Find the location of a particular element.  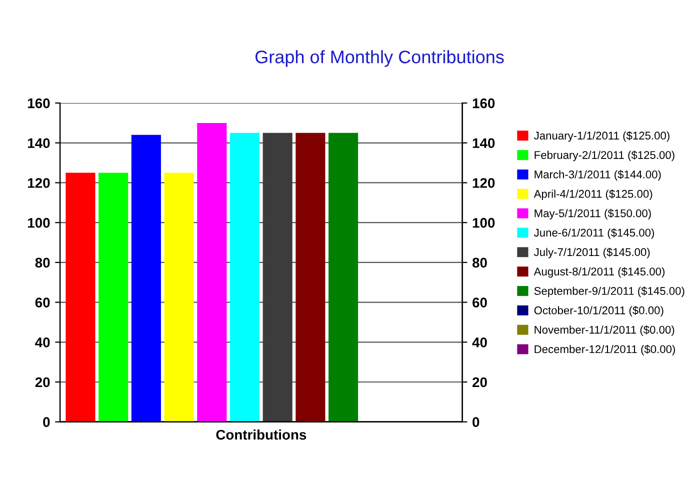

legend-label: June-6/1/2011 ($145.00) is located at coordinates (594, 233).